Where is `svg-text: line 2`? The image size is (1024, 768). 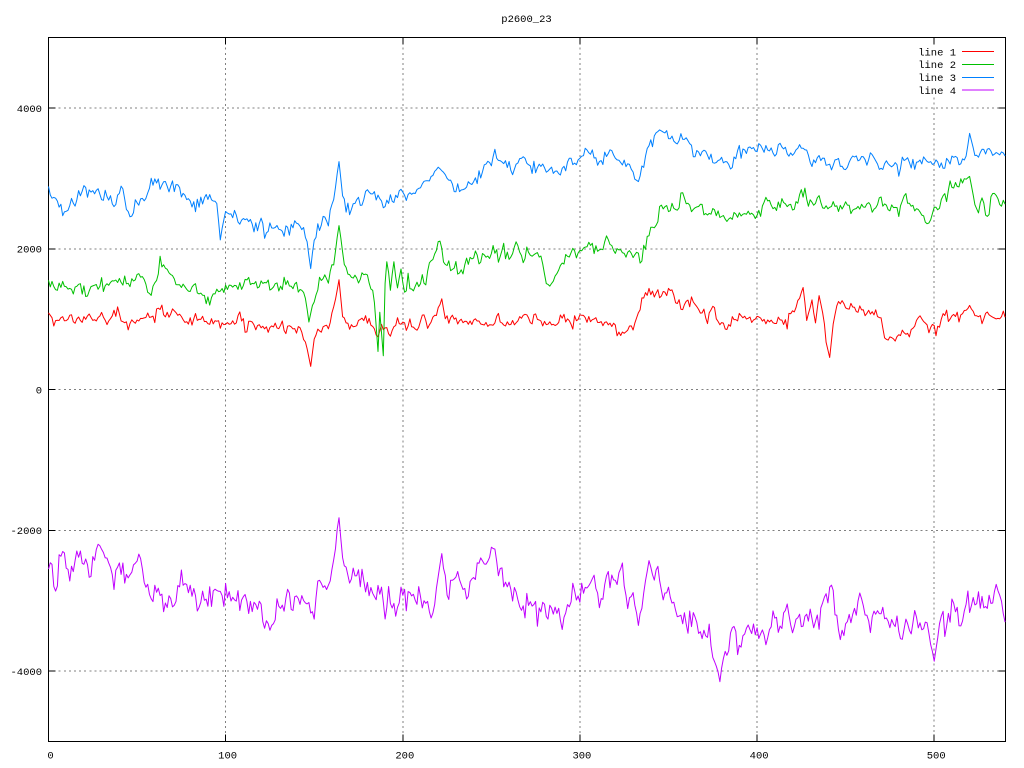 svg-text: line 2 is located at coordinates (937, 66).